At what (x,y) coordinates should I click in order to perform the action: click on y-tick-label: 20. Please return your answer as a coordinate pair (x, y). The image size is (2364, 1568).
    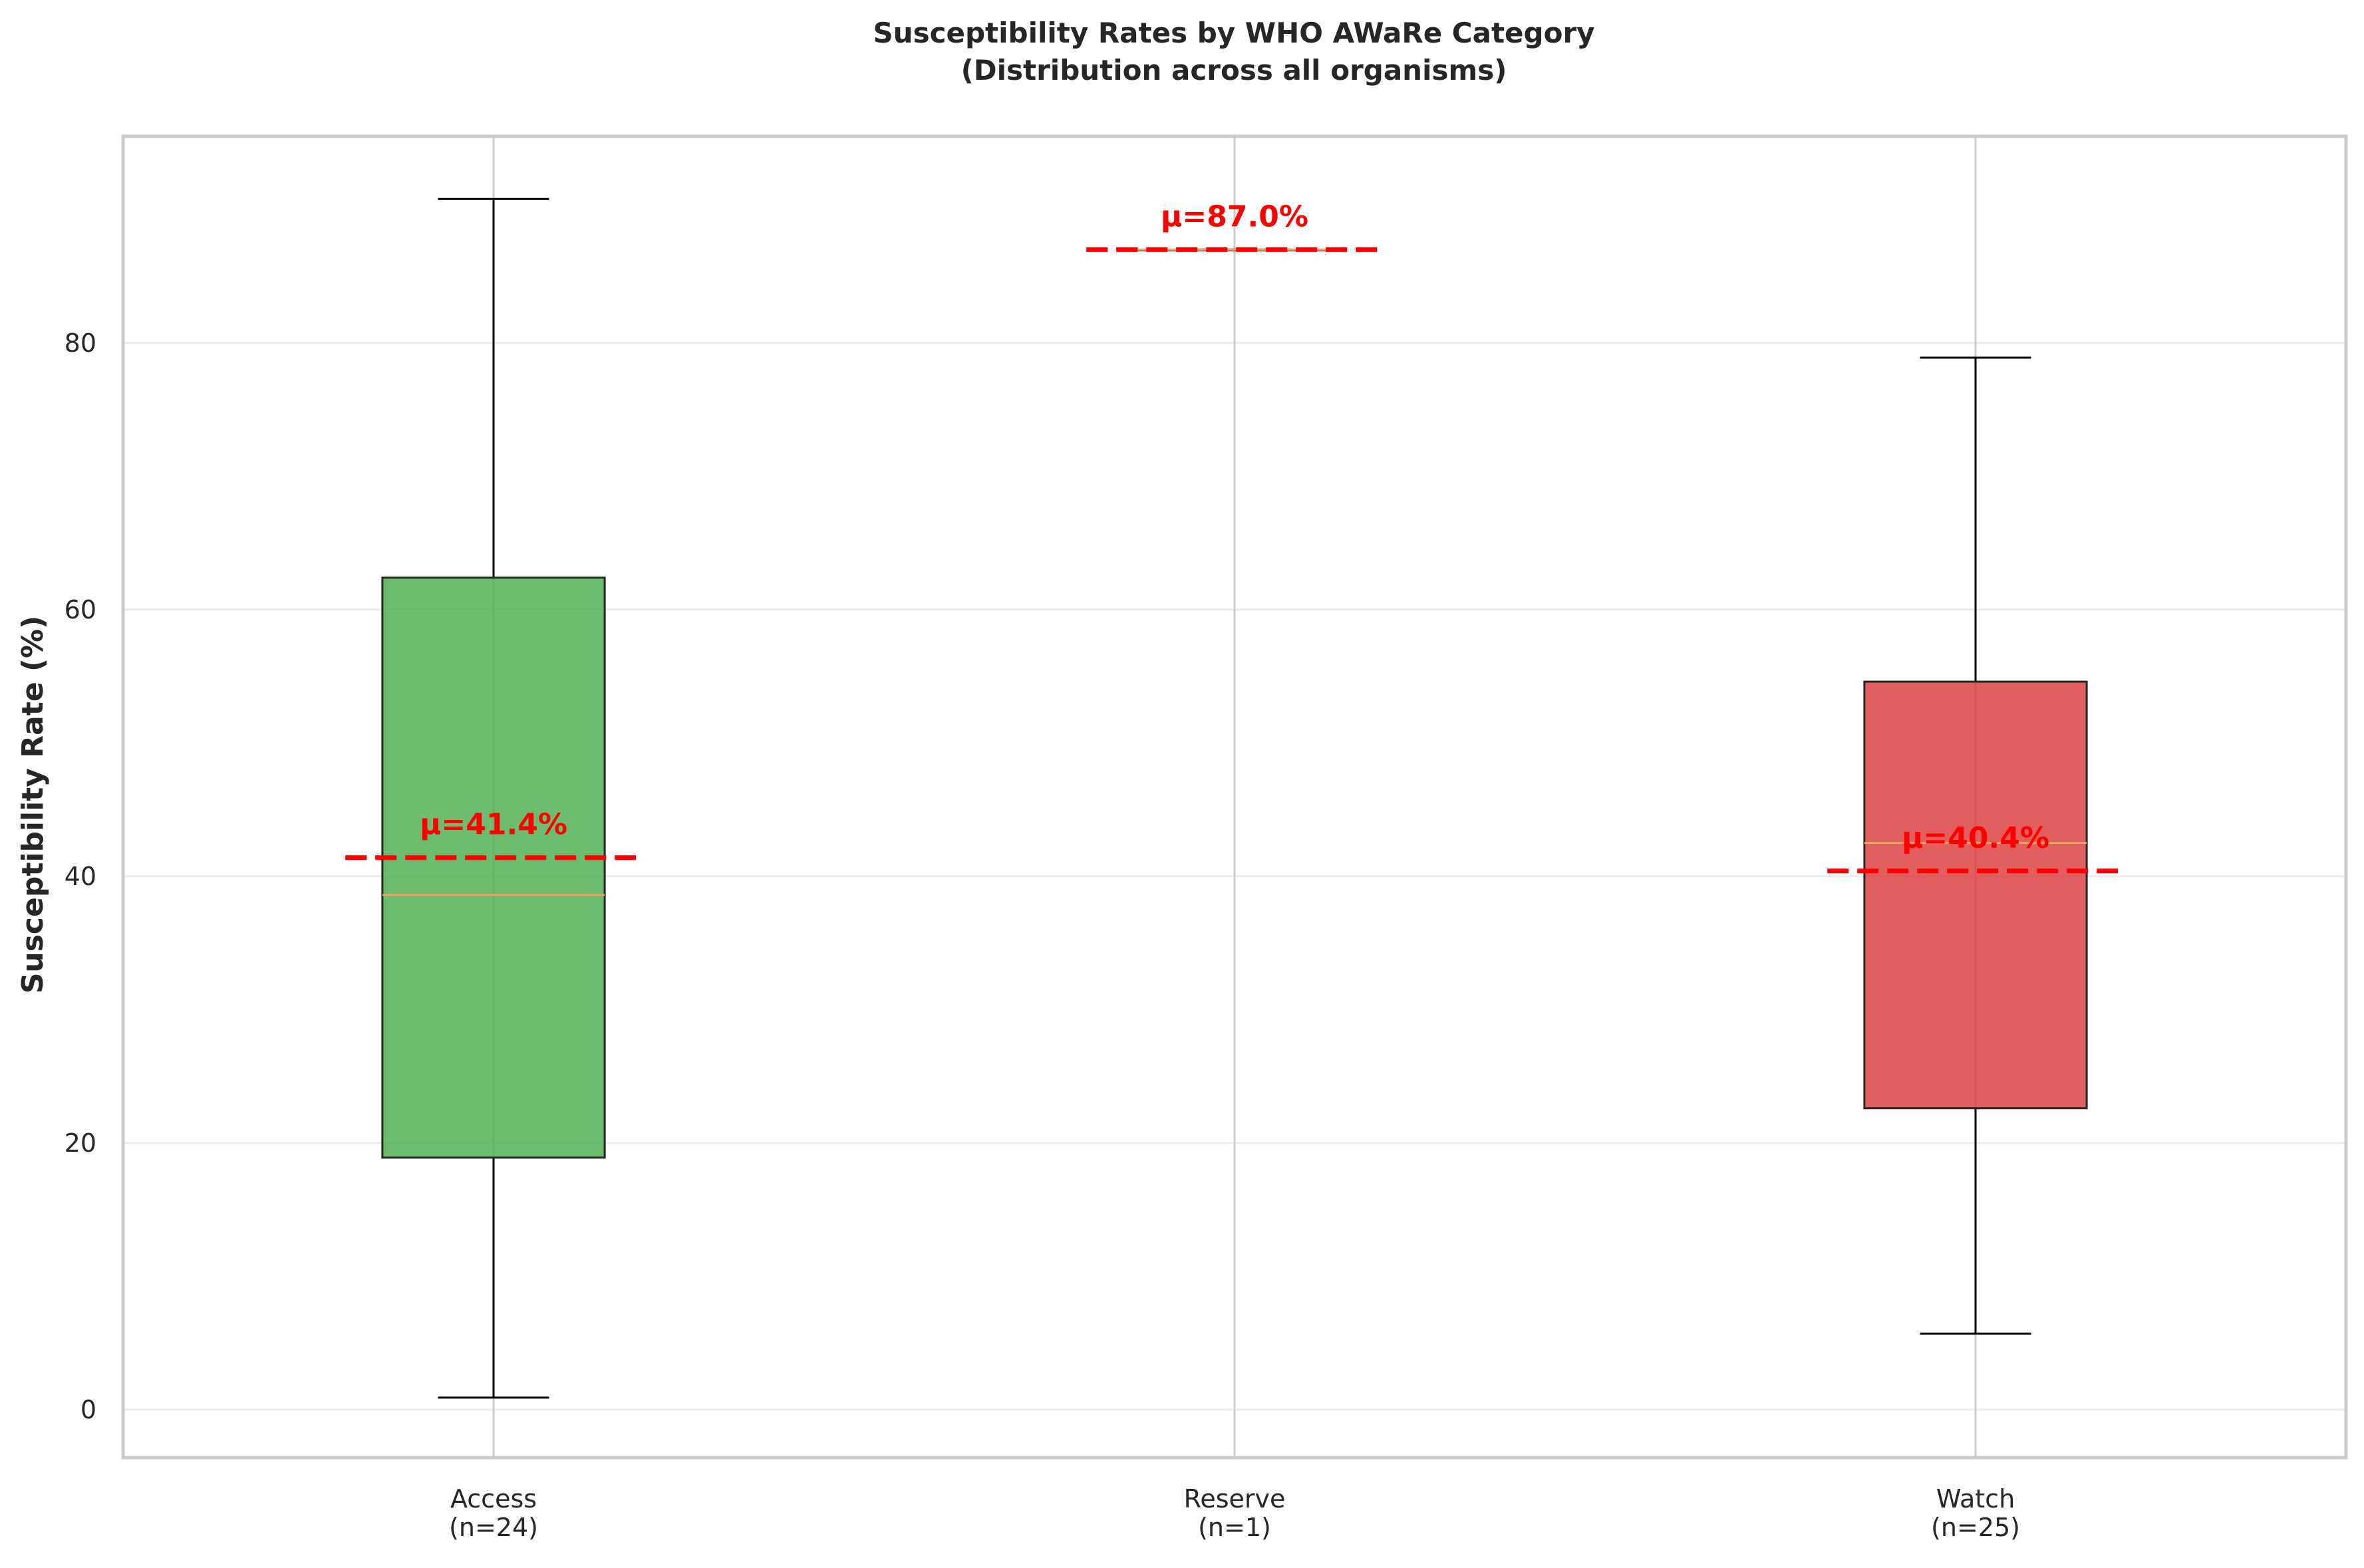
    Looking at the image, I should click on (80, 1143).